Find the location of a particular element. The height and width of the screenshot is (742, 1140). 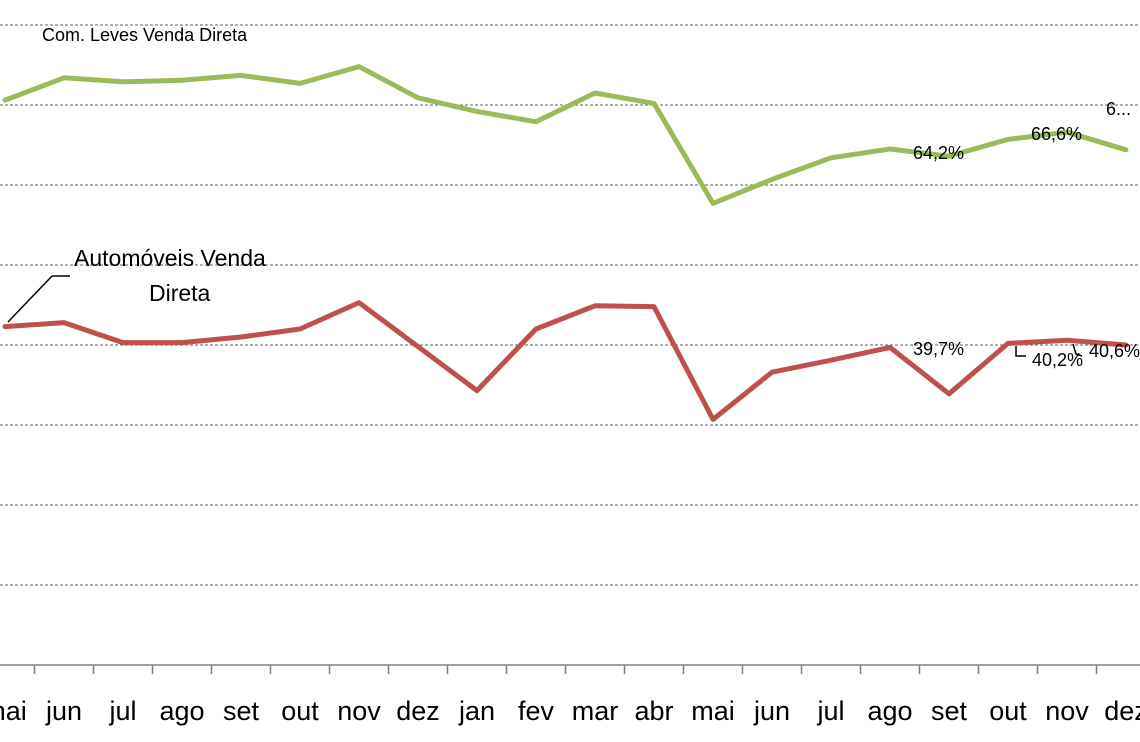

x-tick-label: jan is located at coordinates (476, 711).